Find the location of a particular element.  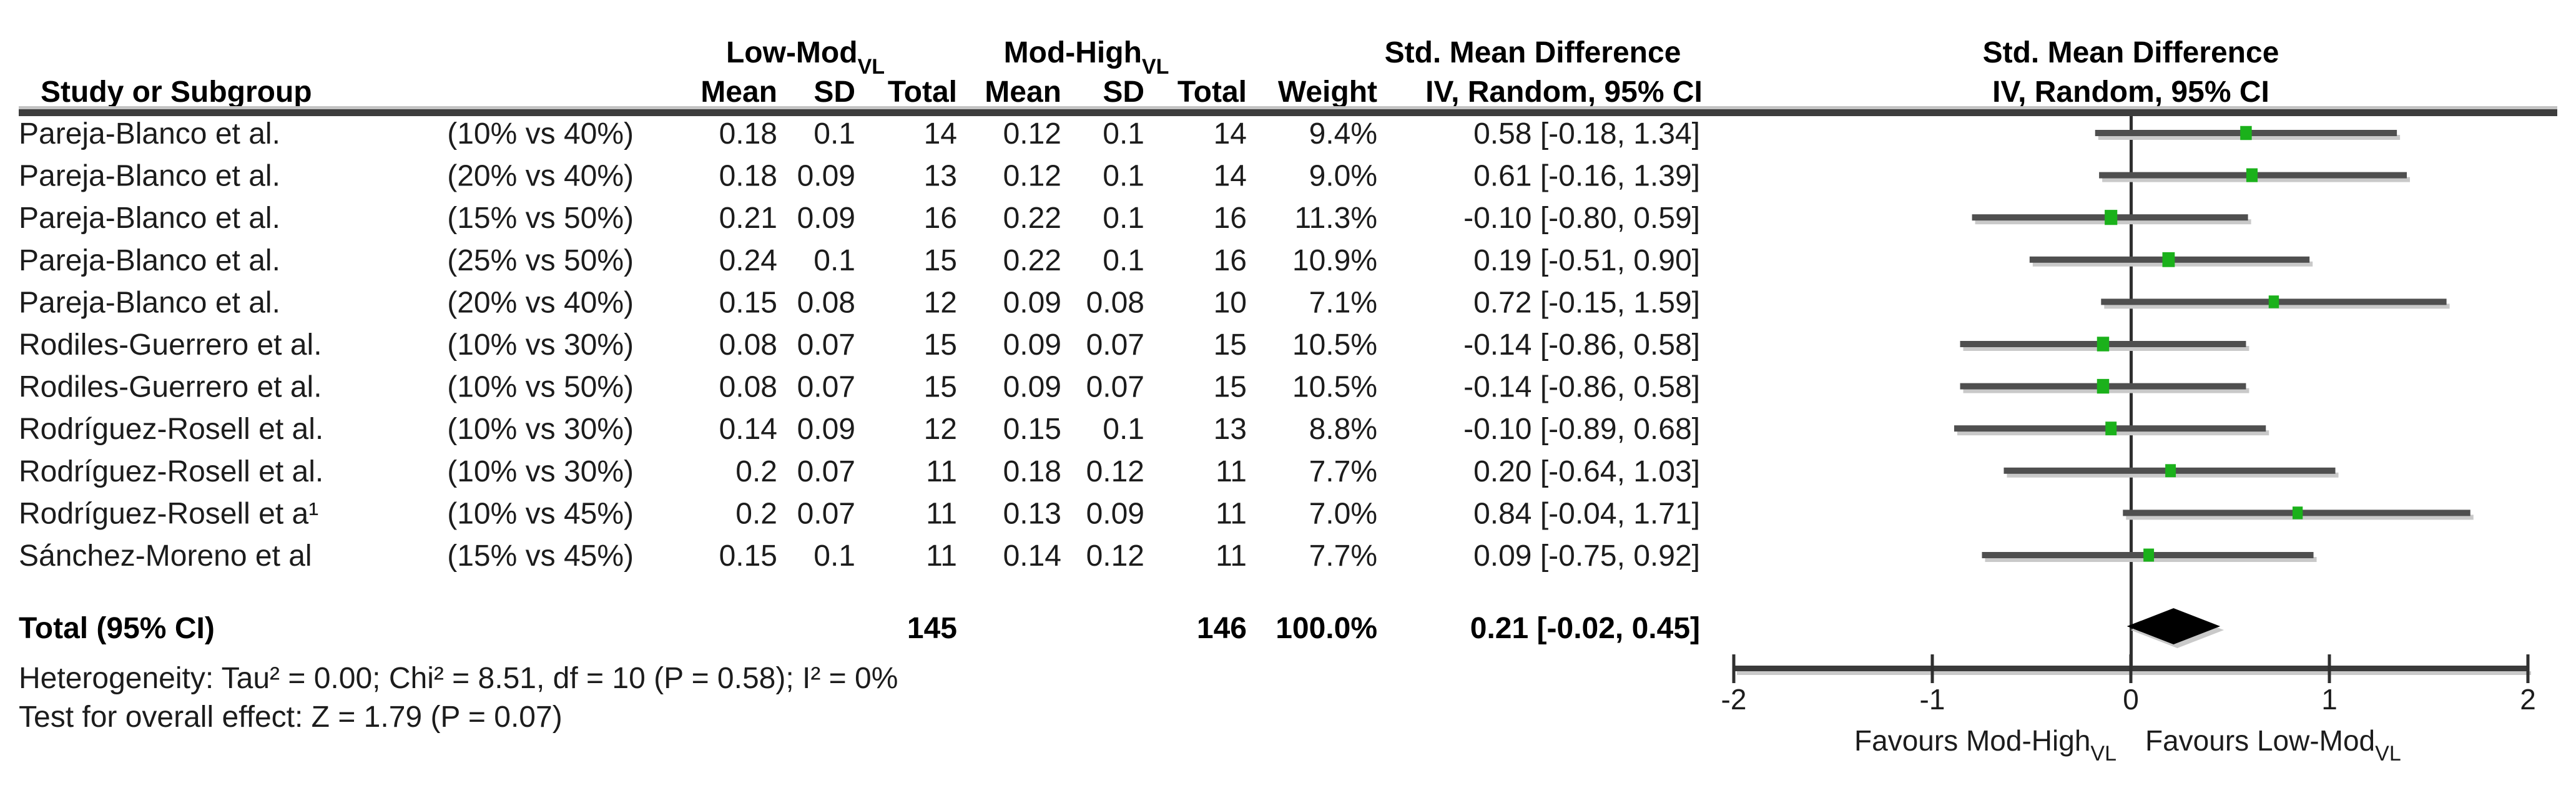

g2-total-value: 14 is located at coordinates (1230, 134).